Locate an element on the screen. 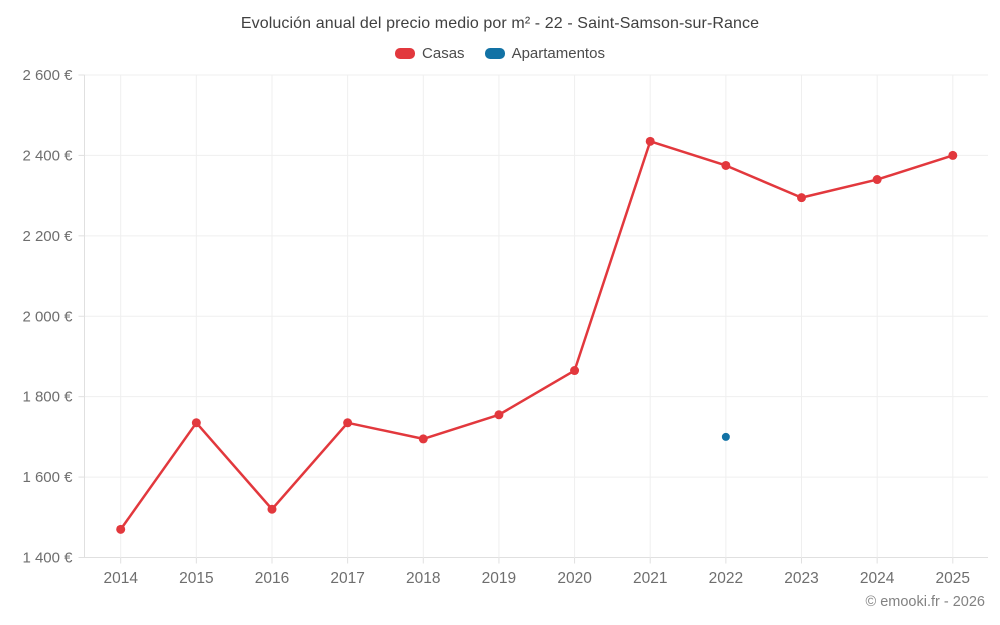 Image resolution: width=1000 pixels, height=625 pixels. data-point-casas-2018 is located at coordinates (423, 439).